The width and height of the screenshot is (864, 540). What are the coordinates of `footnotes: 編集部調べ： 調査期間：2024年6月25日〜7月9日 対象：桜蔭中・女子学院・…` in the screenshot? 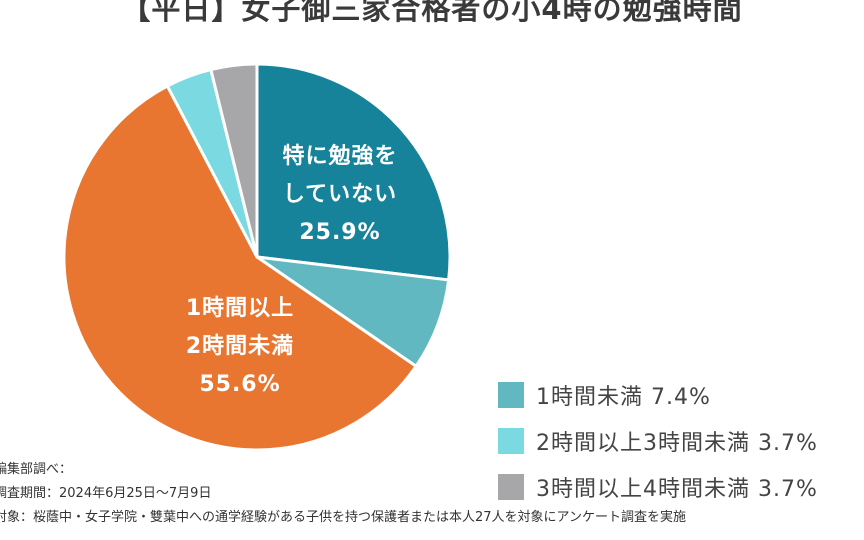 It's located at (343, 494).